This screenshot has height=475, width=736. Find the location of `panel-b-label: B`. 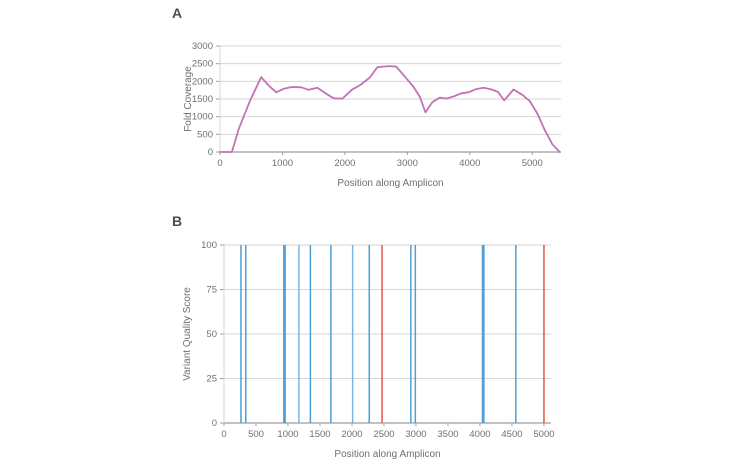

panel-b-label: B is located at coordinates (177, 221).